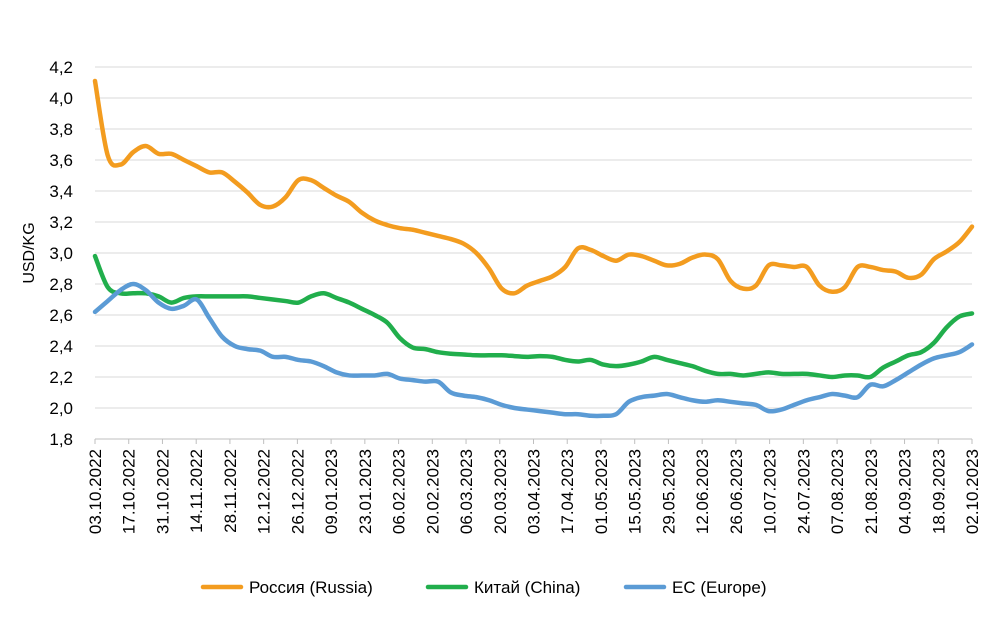 The image size is (993, 620). I want to click on x-tick-label: 18.09.2023, so click(938, 491).